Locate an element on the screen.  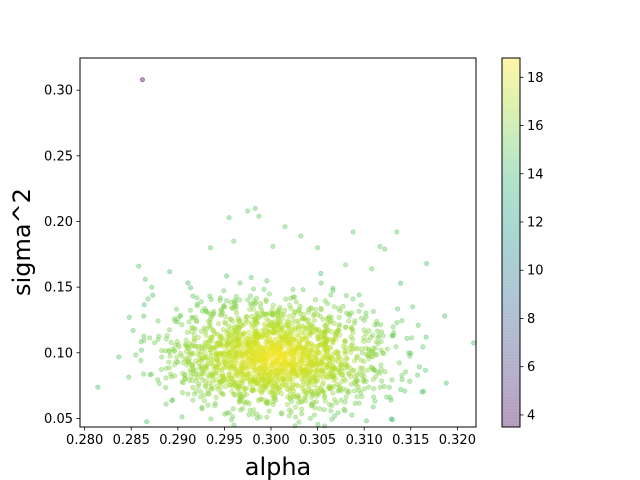
colorbar-frame is located at coordinates (511, 242).